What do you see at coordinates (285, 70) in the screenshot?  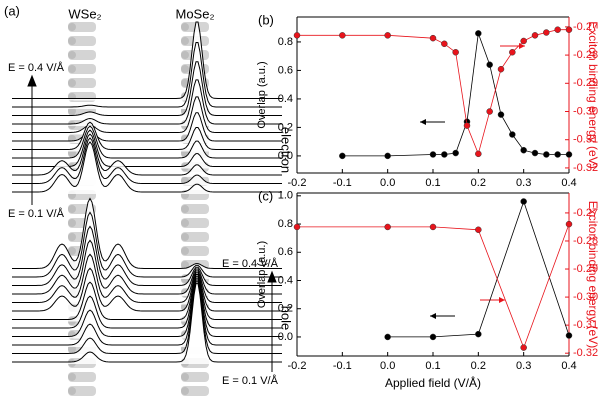 I see `y-tick-label: 0.6` at bounding box center [285, 70].